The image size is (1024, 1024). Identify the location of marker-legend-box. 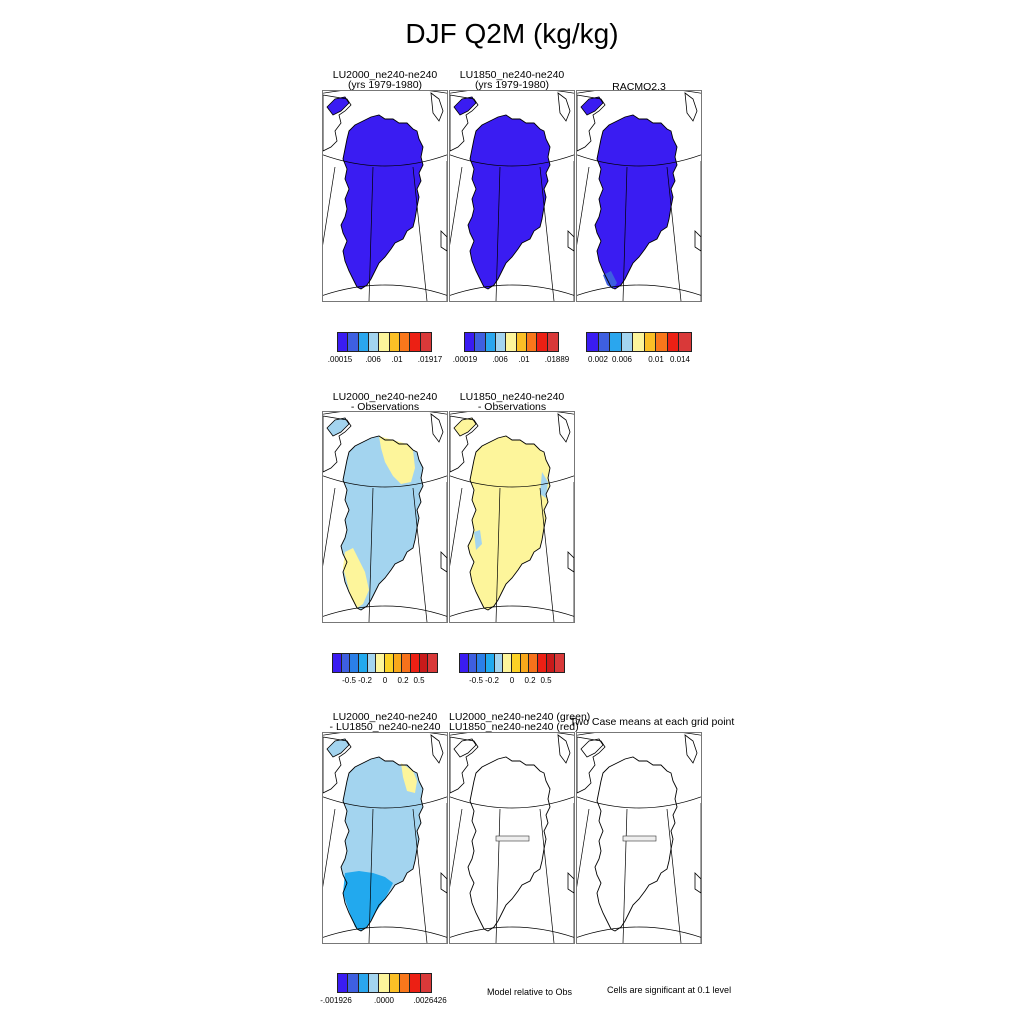
(639, 838).